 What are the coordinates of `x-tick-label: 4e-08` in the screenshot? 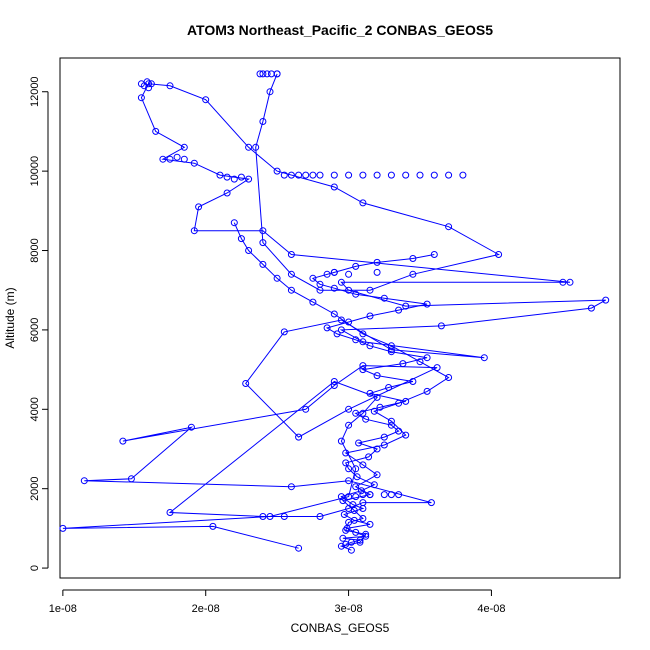 It's located at (491, 609).